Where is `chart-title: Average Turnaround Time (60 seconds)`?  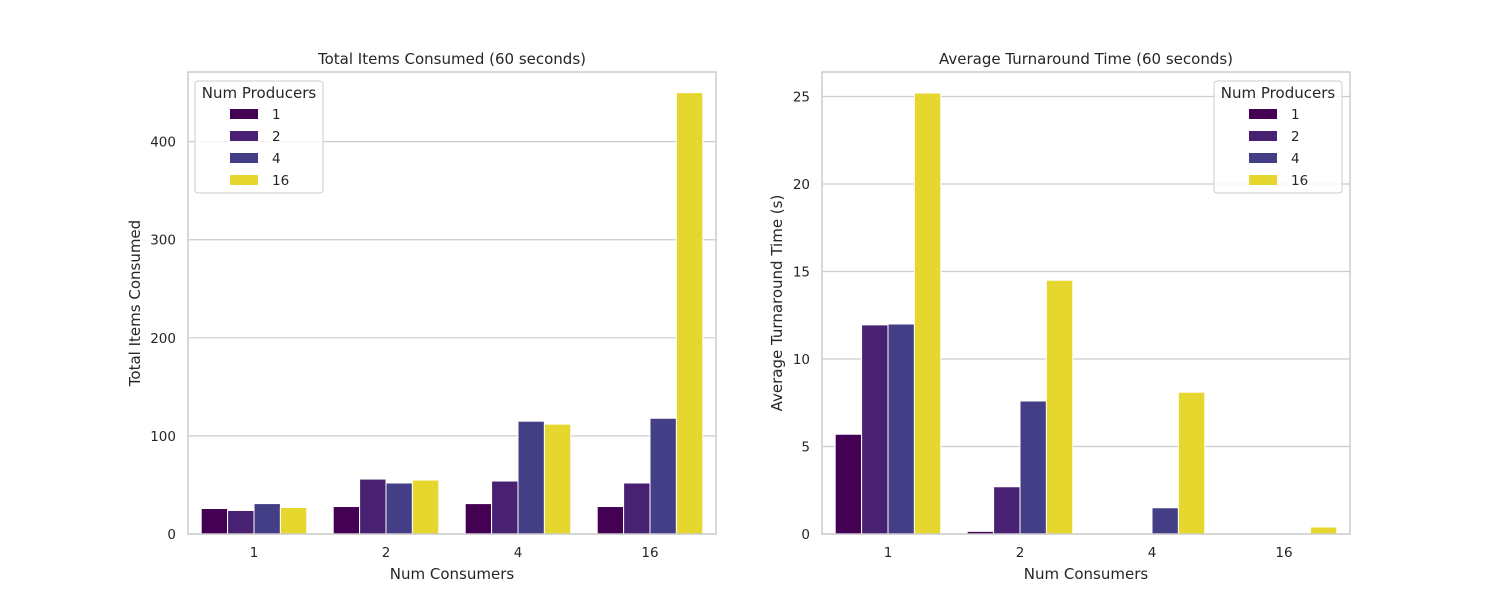
chart-title: Average Turnaround Time (60 seconds) is located at coordinates (1086, 59).